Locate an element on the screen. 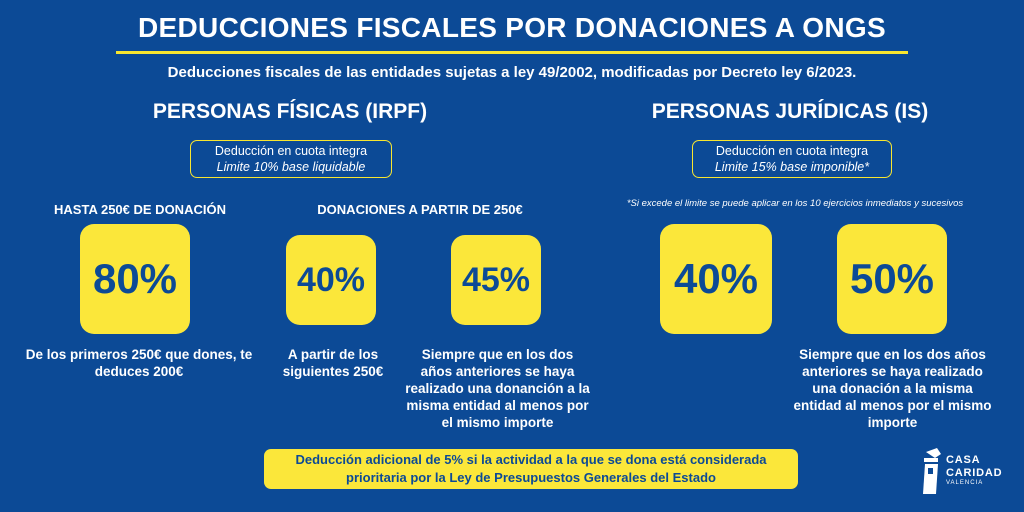 The height and width of the screenshot is (512, 1024). pct-50-value: 50% is located at coordinates (892, 278).